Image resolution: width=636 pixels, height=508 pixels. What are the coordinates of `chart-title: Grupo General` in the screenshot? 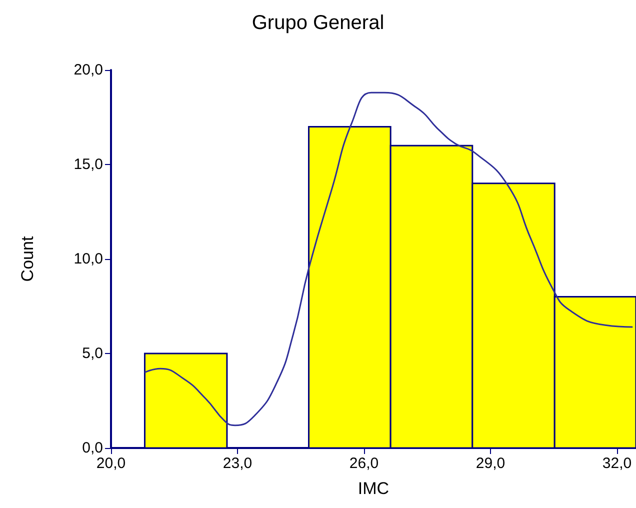 It's located at (318, 23).